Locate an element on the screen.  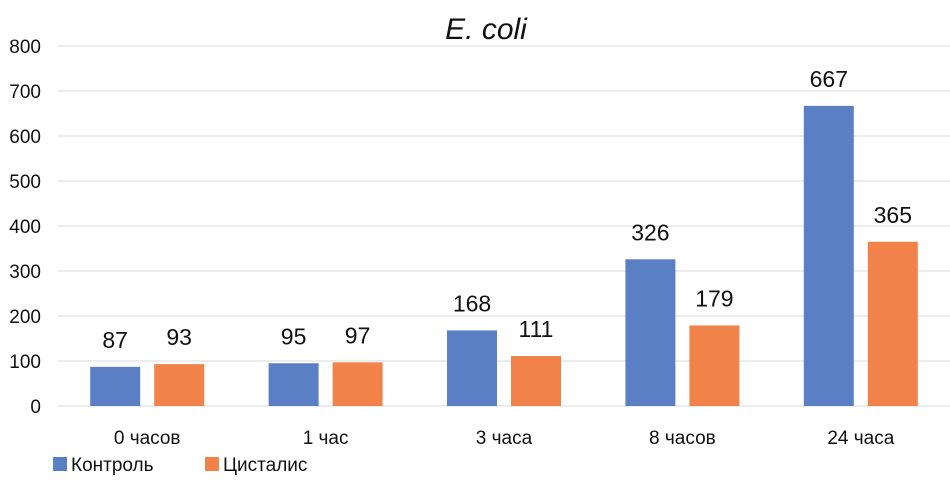
y-tick-label: 300 is located at coordinates (25, 272).